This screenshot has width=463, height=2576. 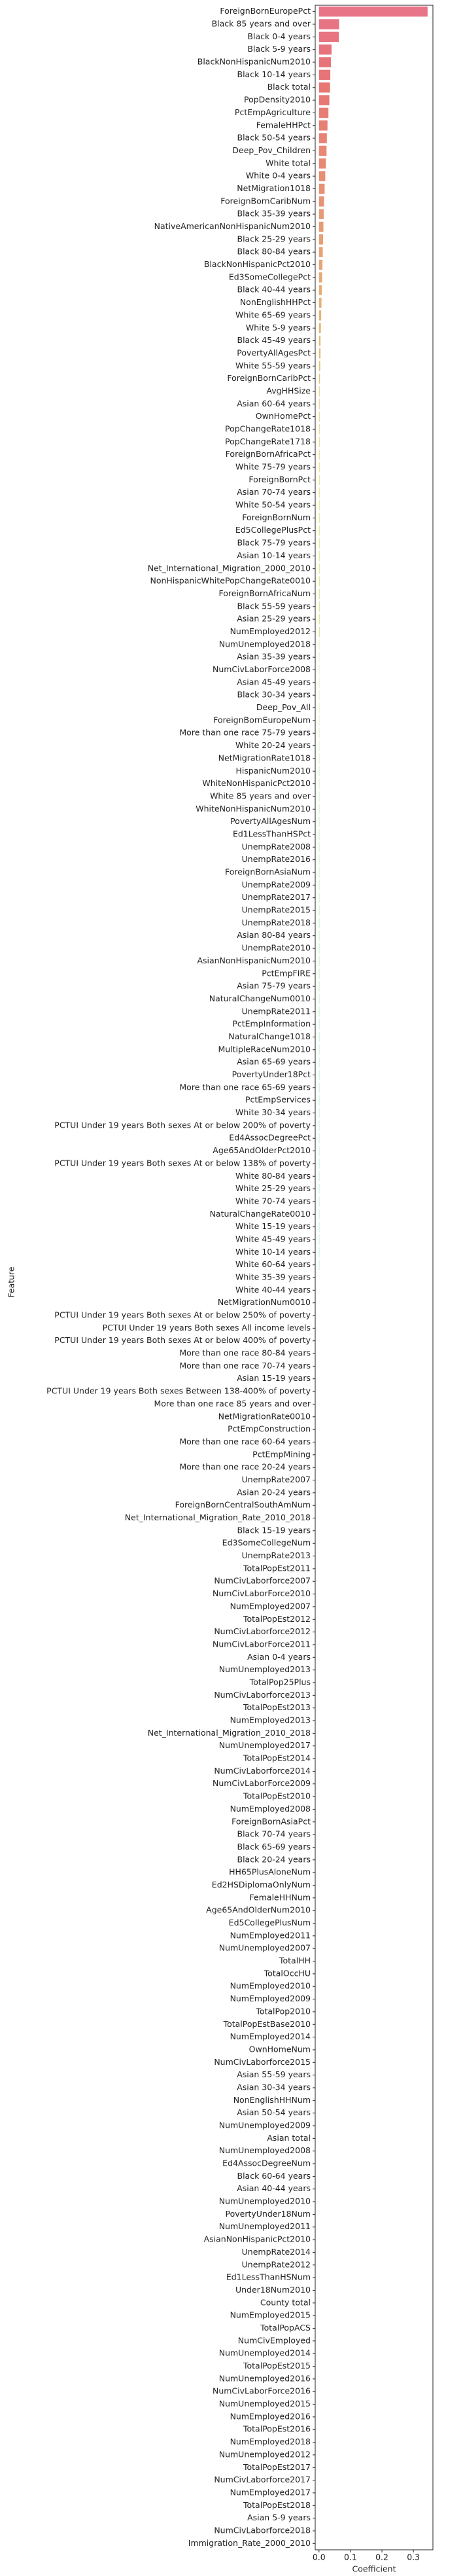 What do you see at coordinates (265, 2125) in the screenshot?
I see `y-tick-label: NumUnemployed2009` at bounding box center [265, 2125].